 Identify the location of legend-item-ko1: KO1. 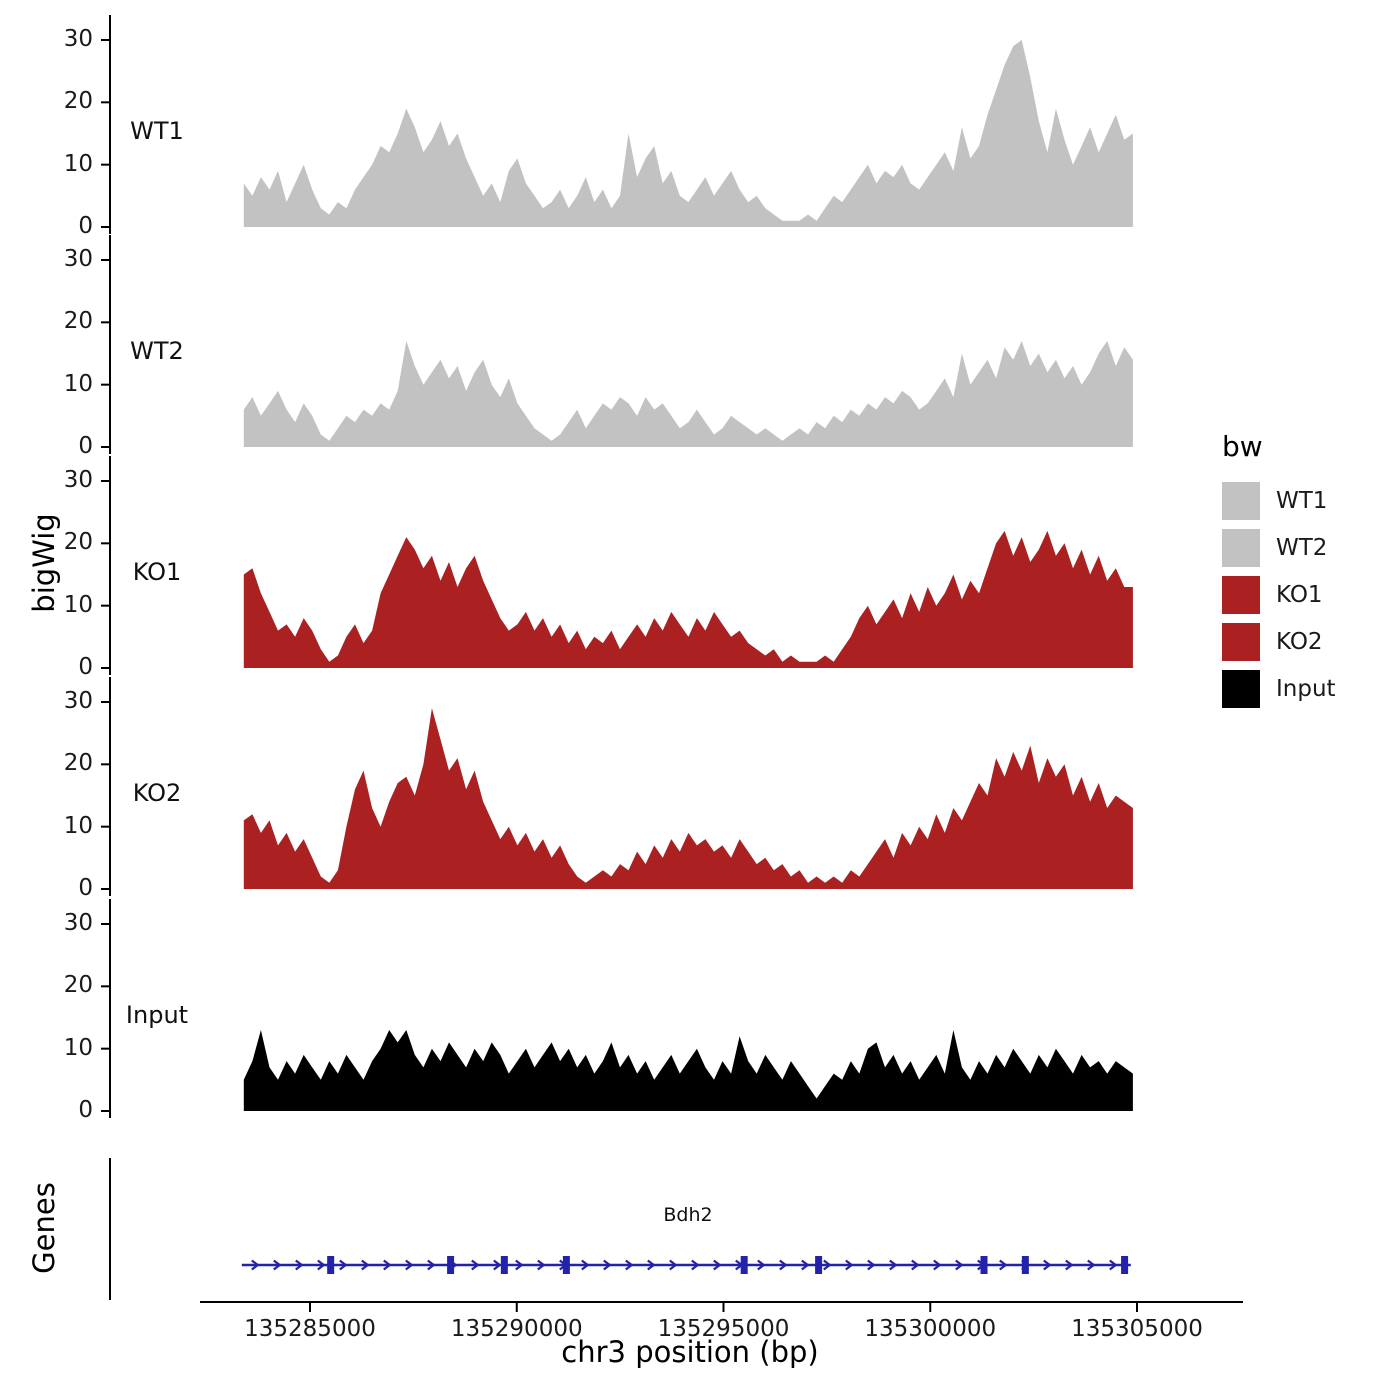
(1279, 594).